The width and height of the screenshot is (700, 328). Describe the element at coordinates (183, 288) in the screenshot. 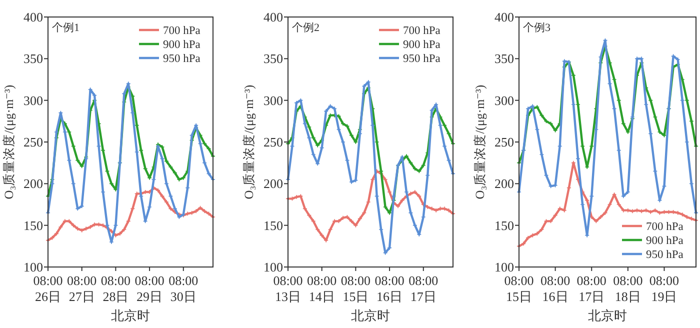

I see `x-tick-label: 08:00 30日` at that location.